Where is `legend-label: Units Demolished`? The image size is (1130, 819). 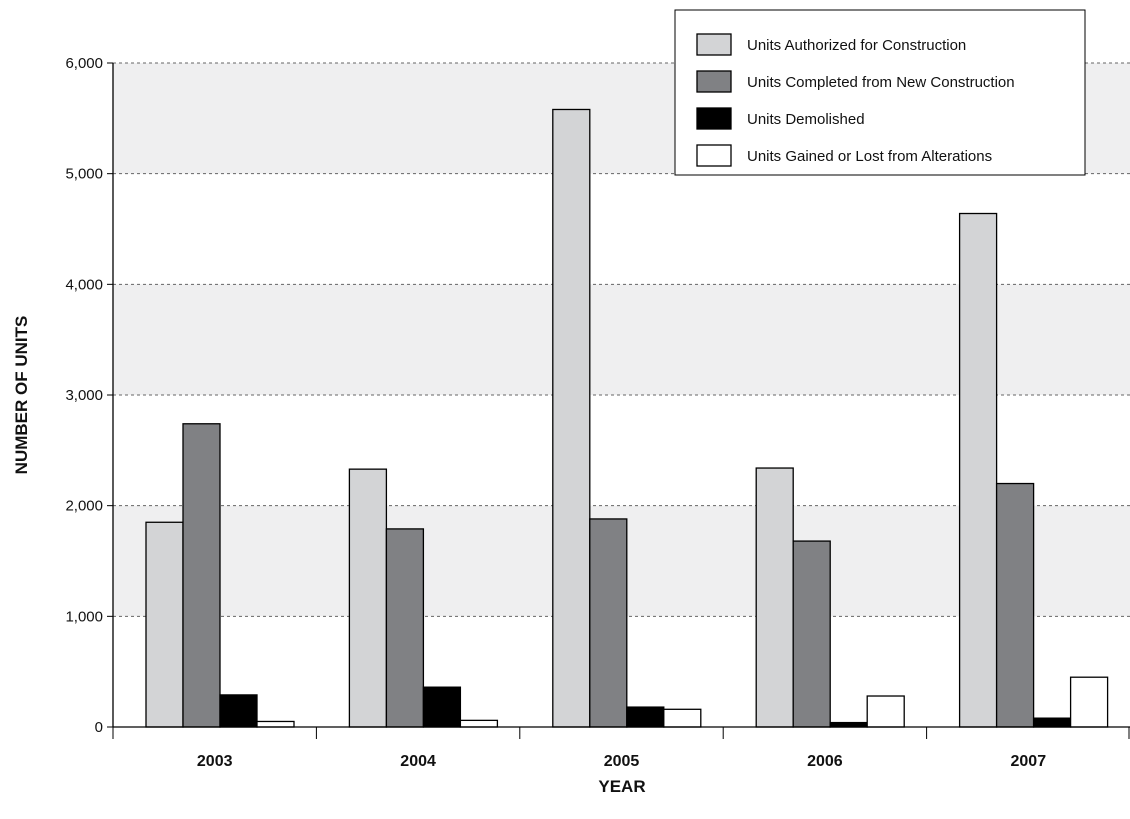
legend-label: Units Demolished is located at coordinates (806, 119).